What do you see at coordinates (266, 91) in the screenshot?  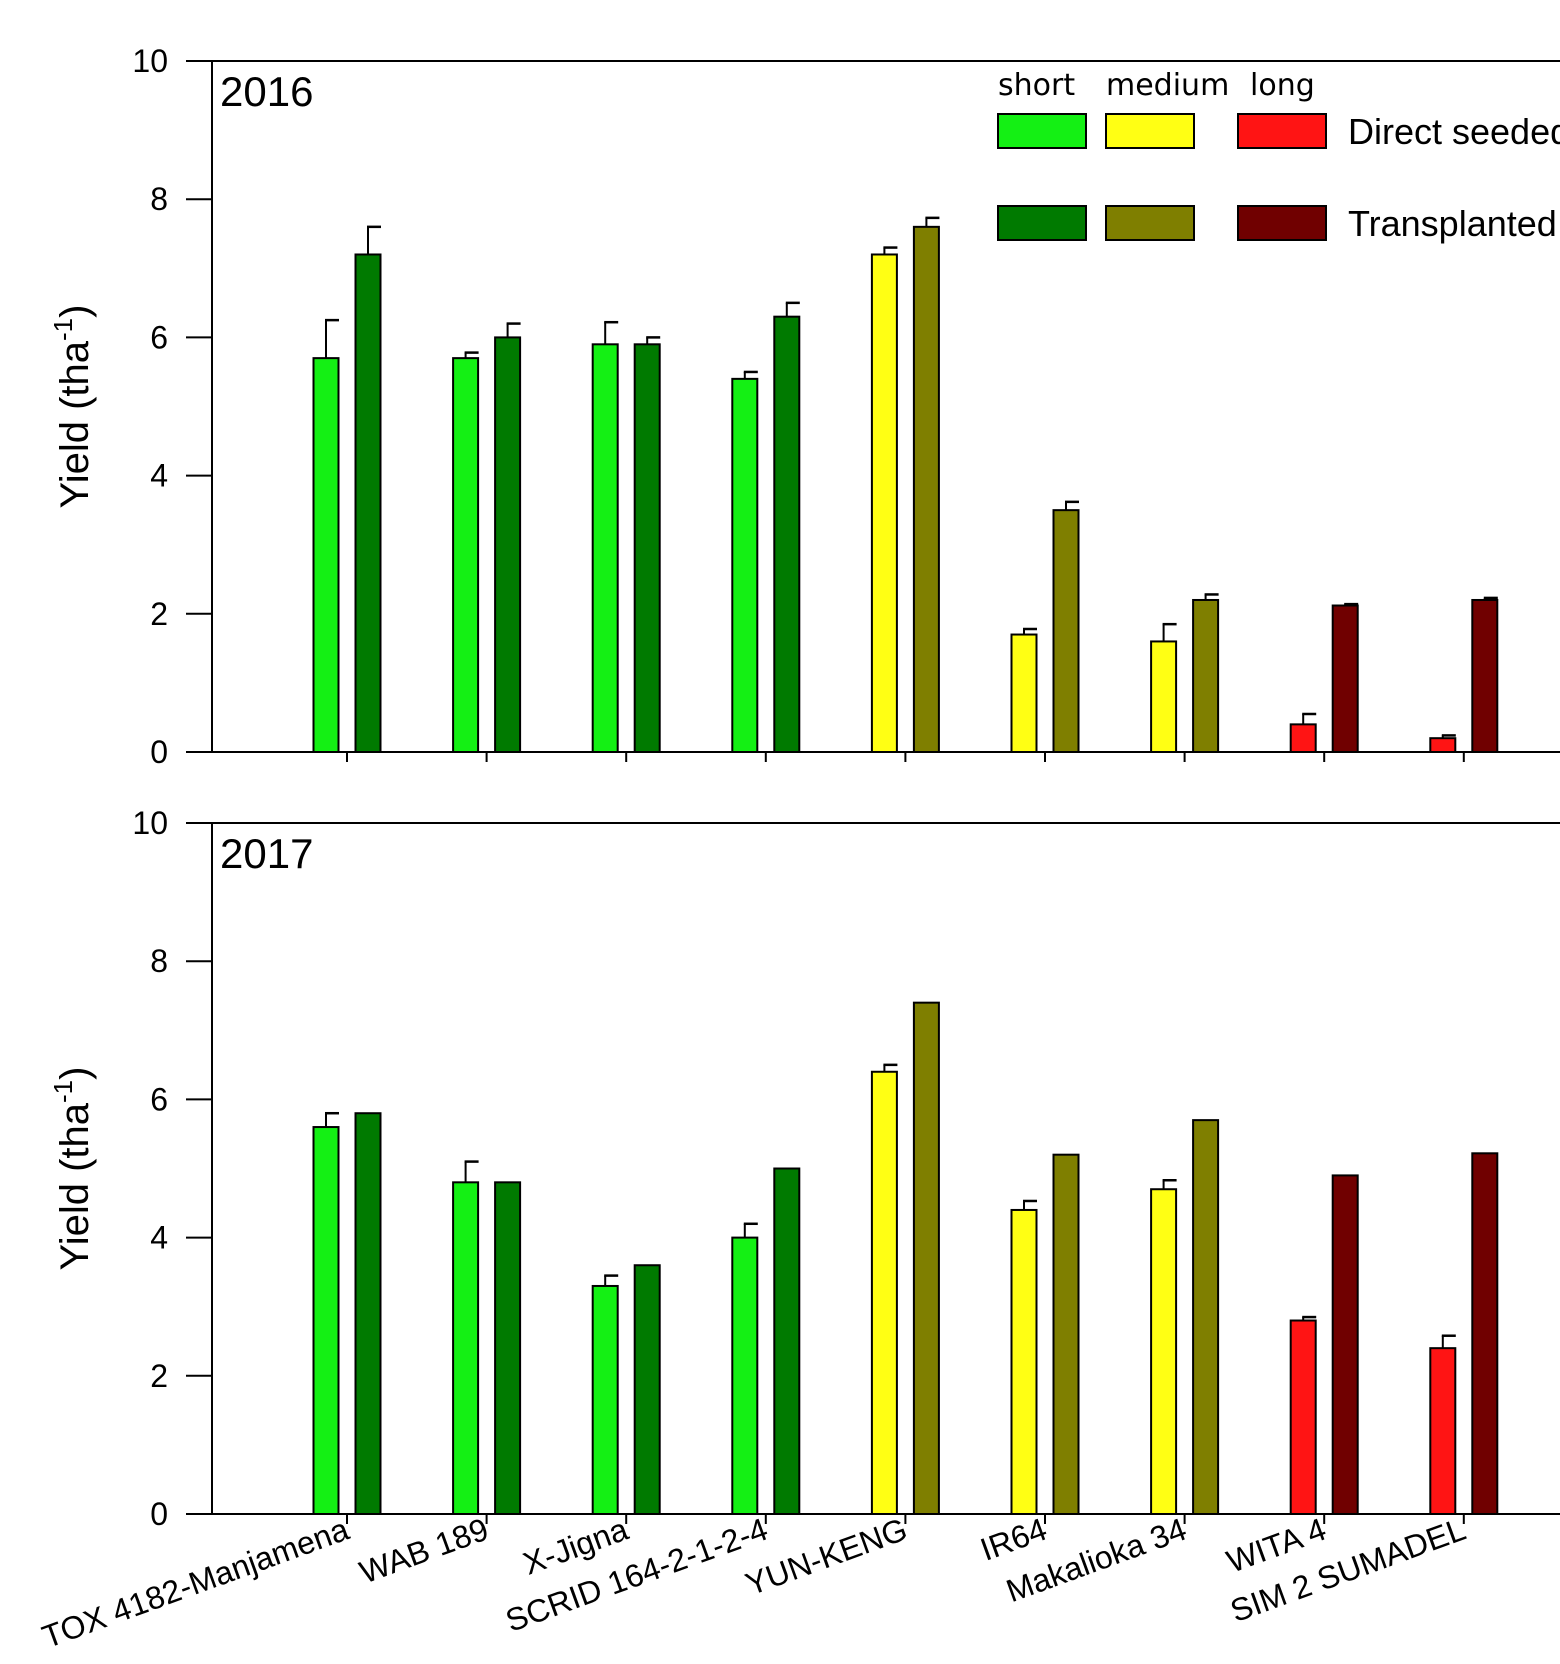 I see `panel-label: 2016` at bounding box center [266, 91].